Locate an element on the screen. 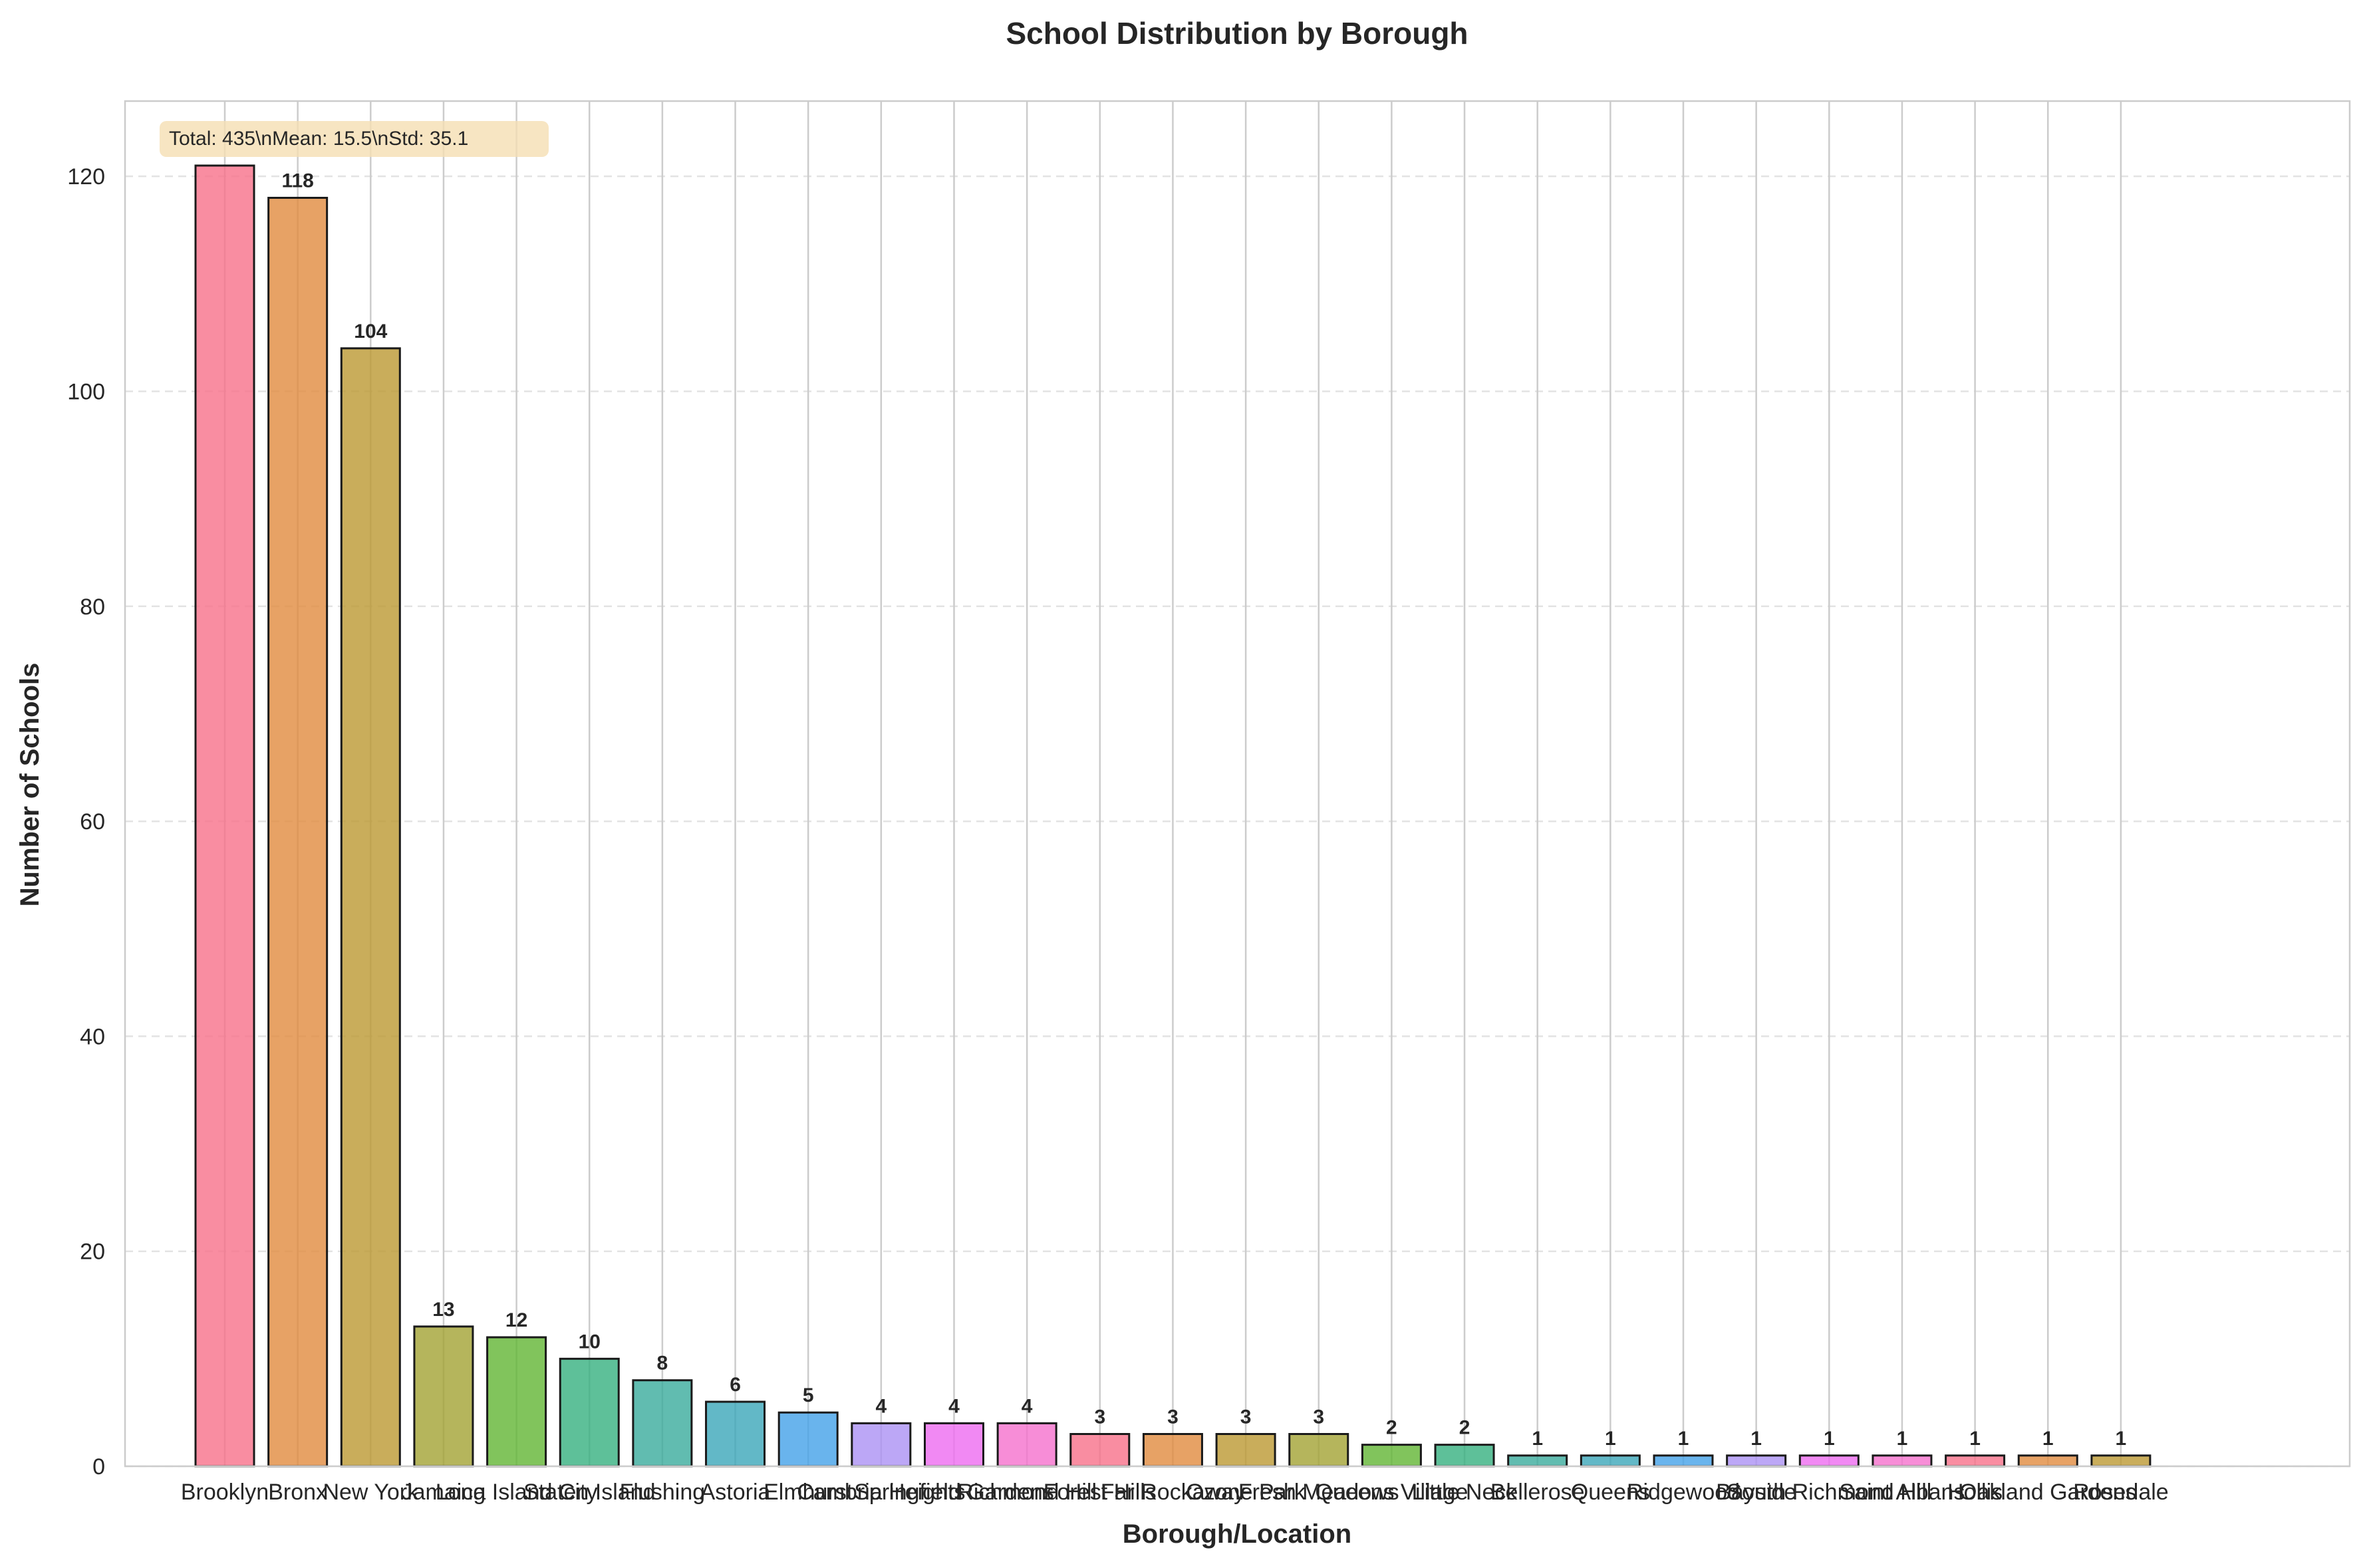  x-tick-label: Saint Albans is located at coordinates (1902, 1492).